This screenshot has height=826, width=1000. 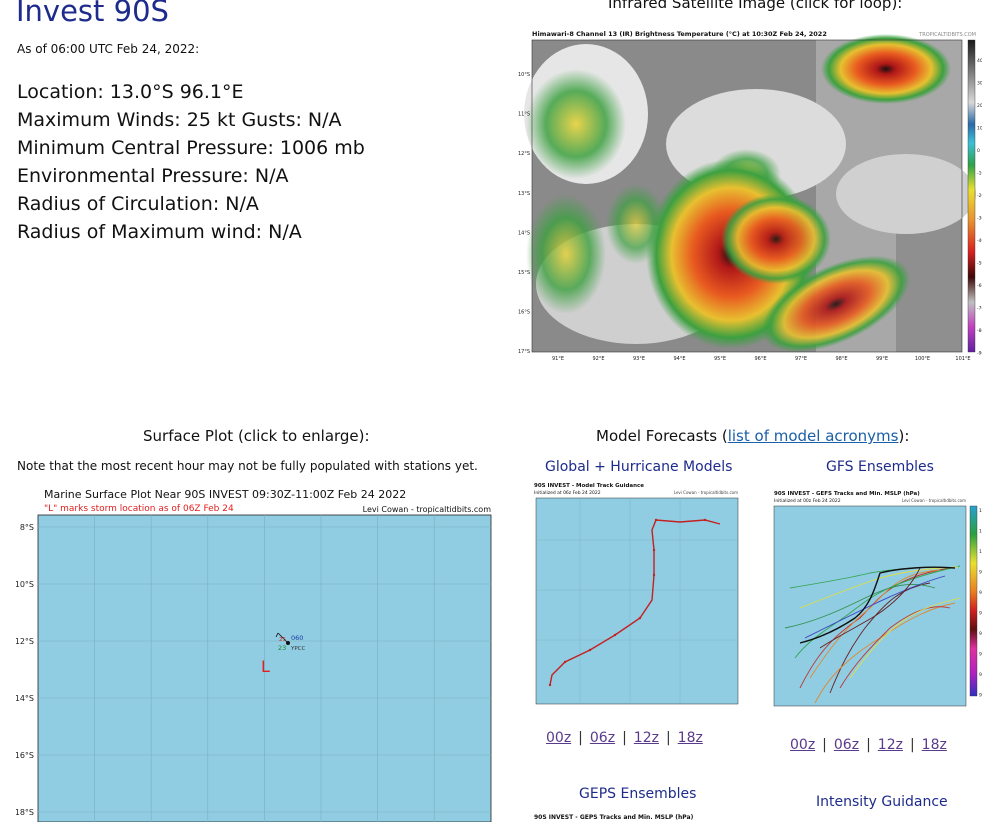 What do you see at coordinates (801, 359) in the screenshot?
I see `ir-lon-label: 97°E` at bounding box center [801, 359].